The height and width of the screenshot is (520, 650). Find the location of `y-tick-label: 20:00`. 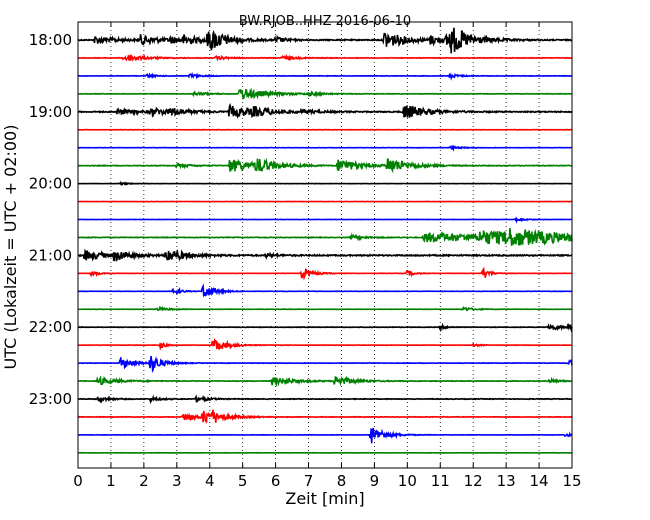

y-tick-label: 20:00 is located at coordinates (50, 184).